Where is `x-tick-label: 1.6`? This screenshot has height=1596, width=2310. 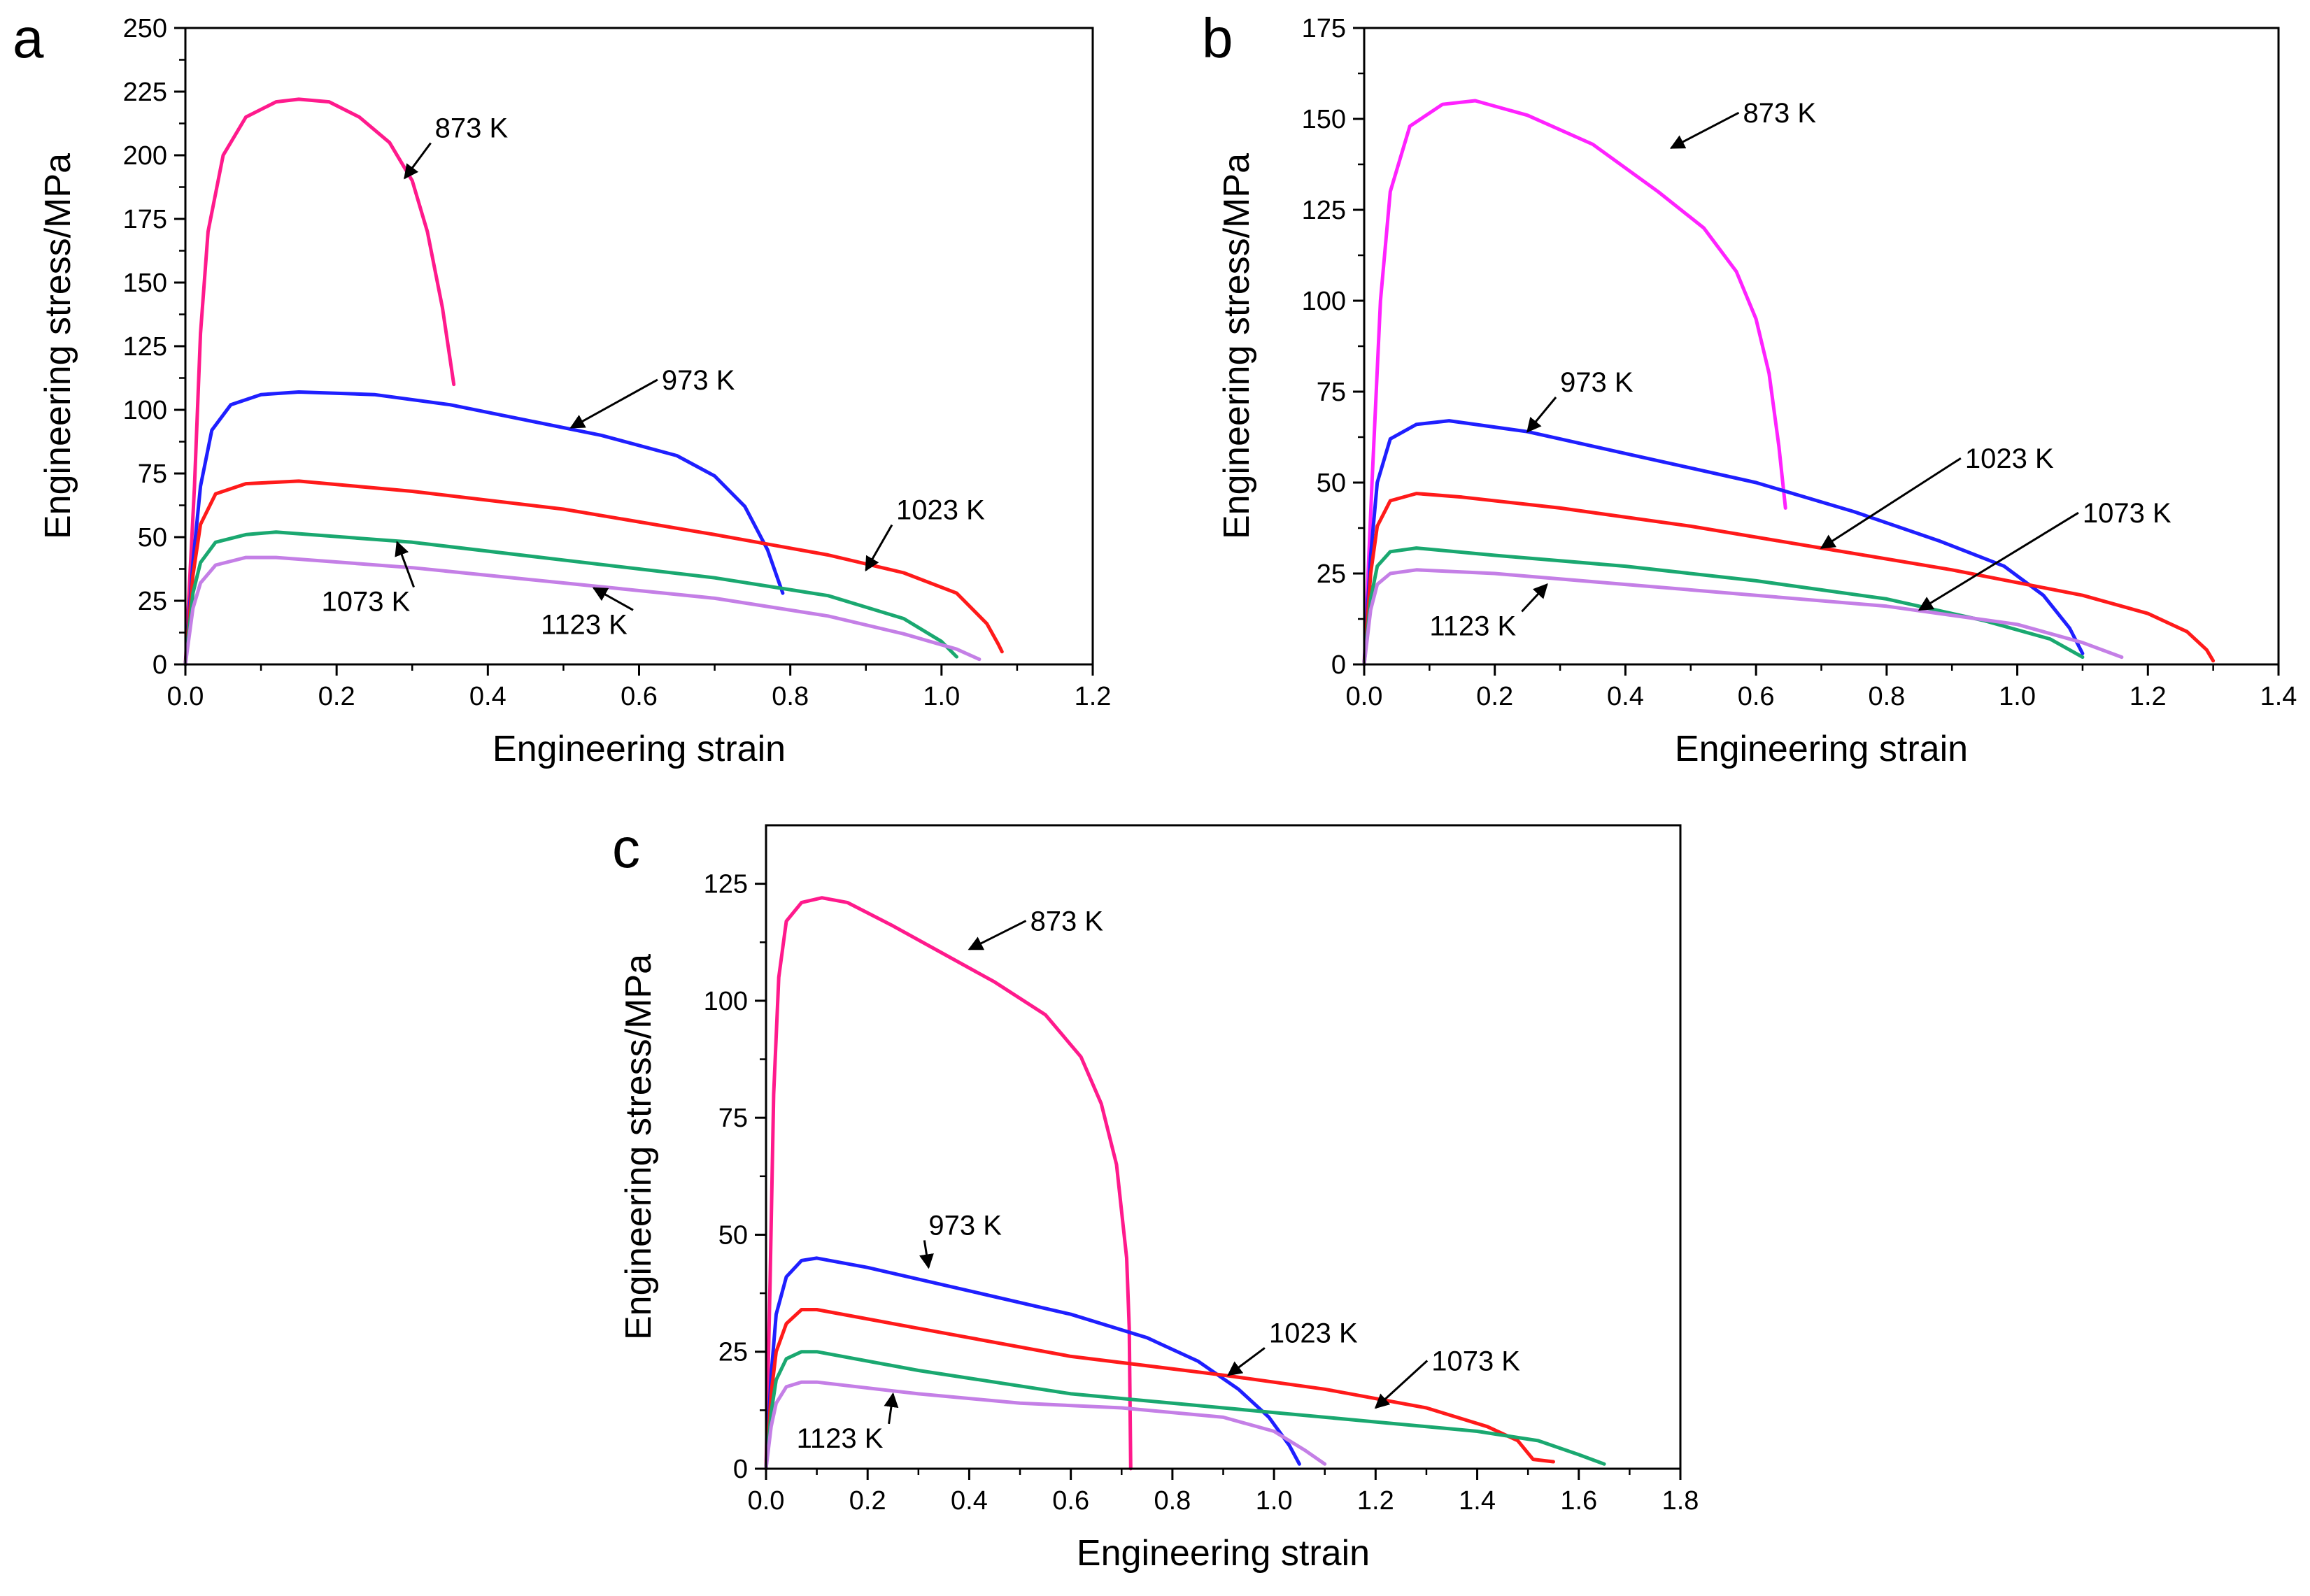 x-tick-label: 1.6 is located at coordinates (1578, 1501).